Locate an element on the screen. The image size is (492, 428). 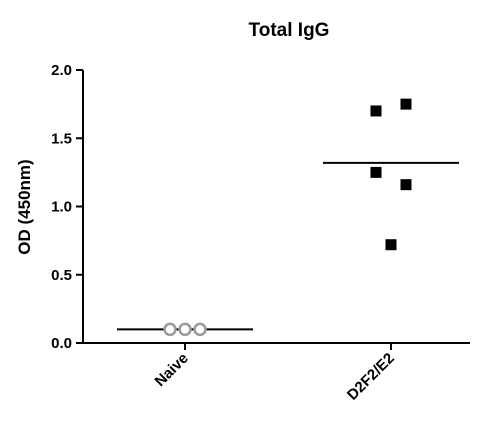
y-tick-label: 0.0 is located at coordinates (61, 343).